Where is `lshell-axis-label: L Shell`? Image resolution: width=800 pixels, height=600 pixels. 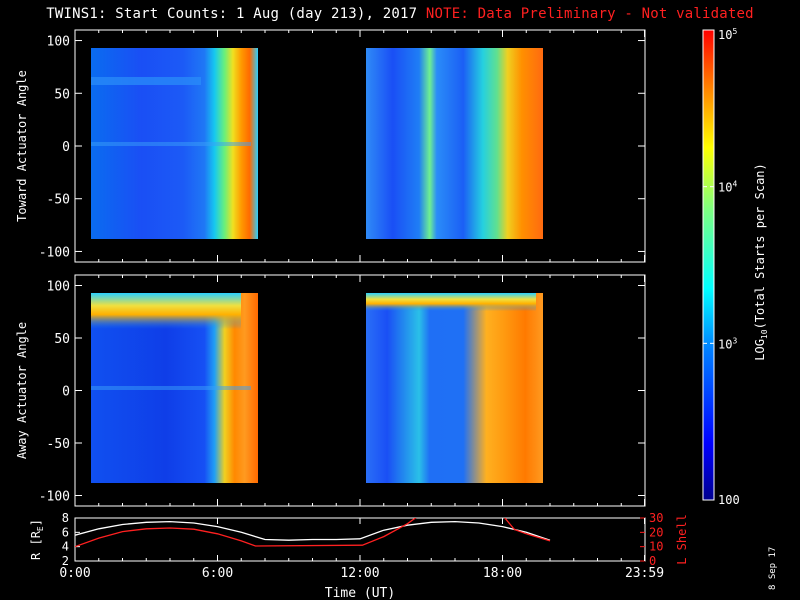 lshell-axis-label: L Shell is located at coordinates (682, 539).